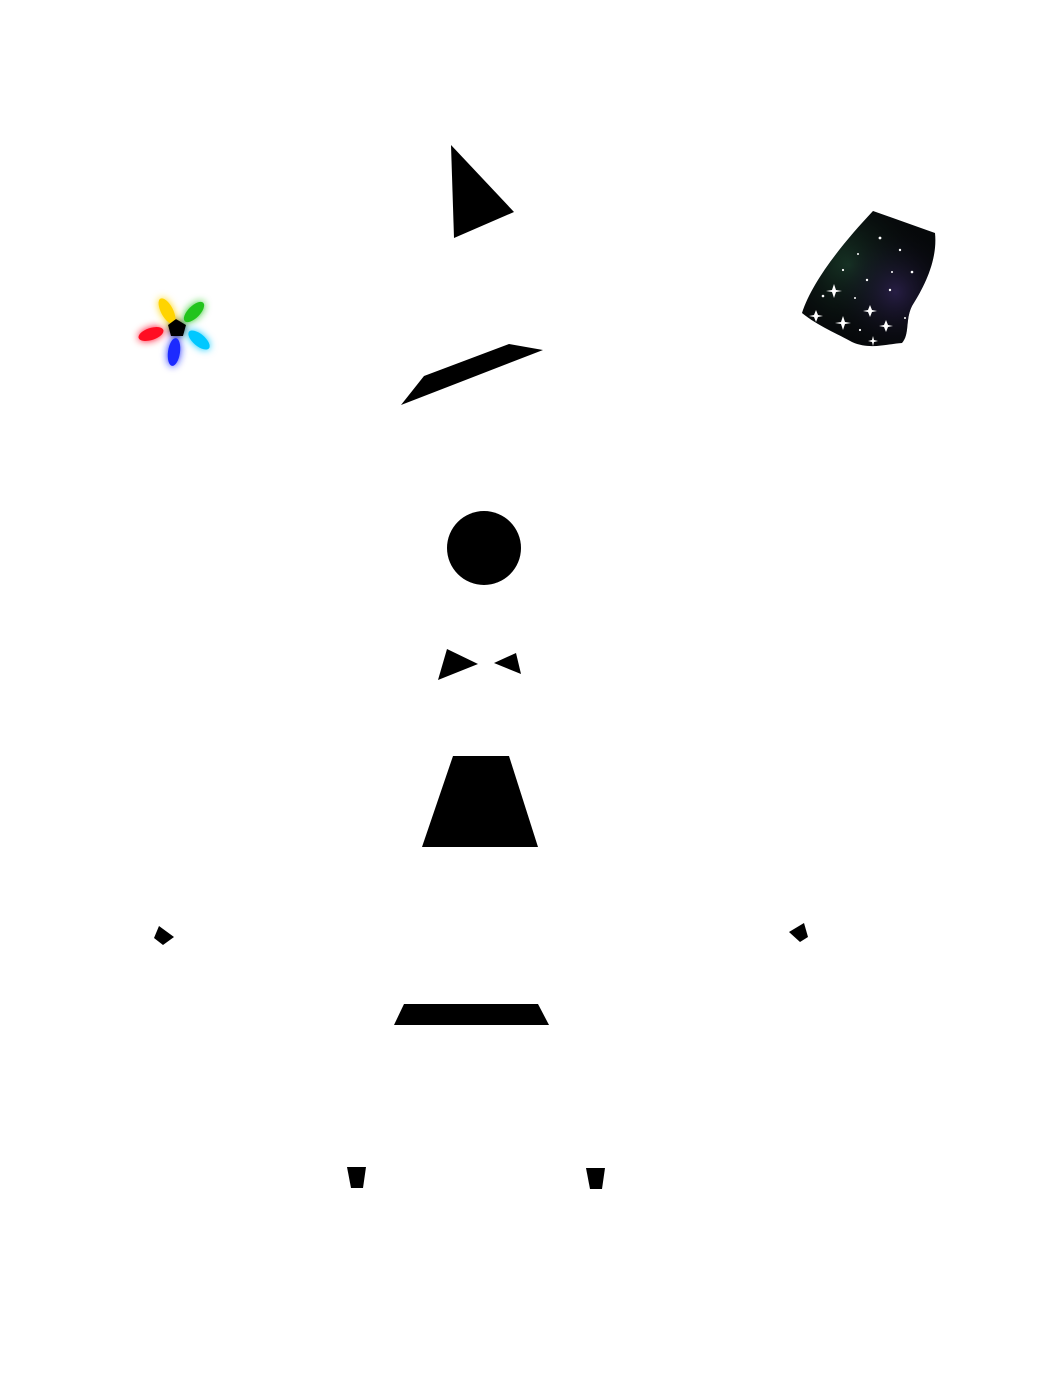 Image resolution: width=1050 pixels, height=1377 pixels. I want to click on flower-petal-green, so click(194, 312).